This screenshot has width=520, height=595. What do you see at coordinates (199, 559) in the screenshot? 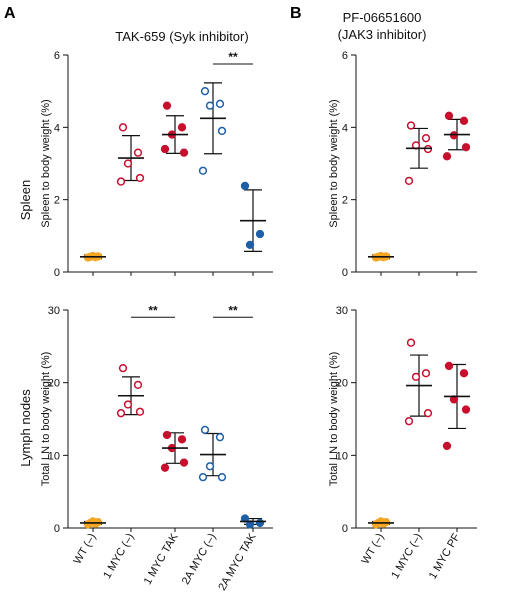
I see `category-label: 2A MYC (–)` at bounding box center [199, 559].